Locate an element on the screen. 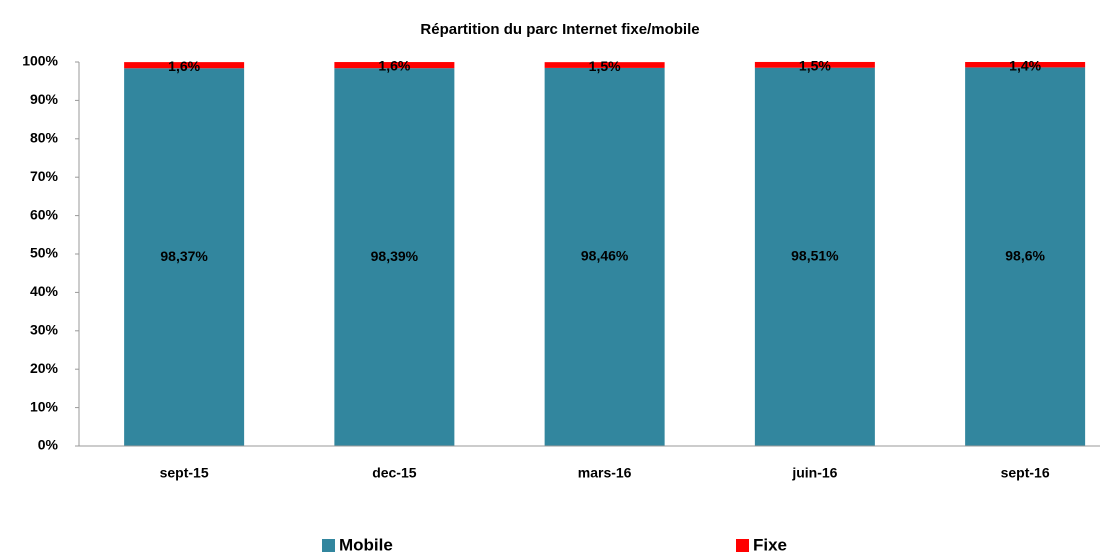  chart-title: Répartition du parc Internet fixe/mobile is located at coordinates (559, 29).